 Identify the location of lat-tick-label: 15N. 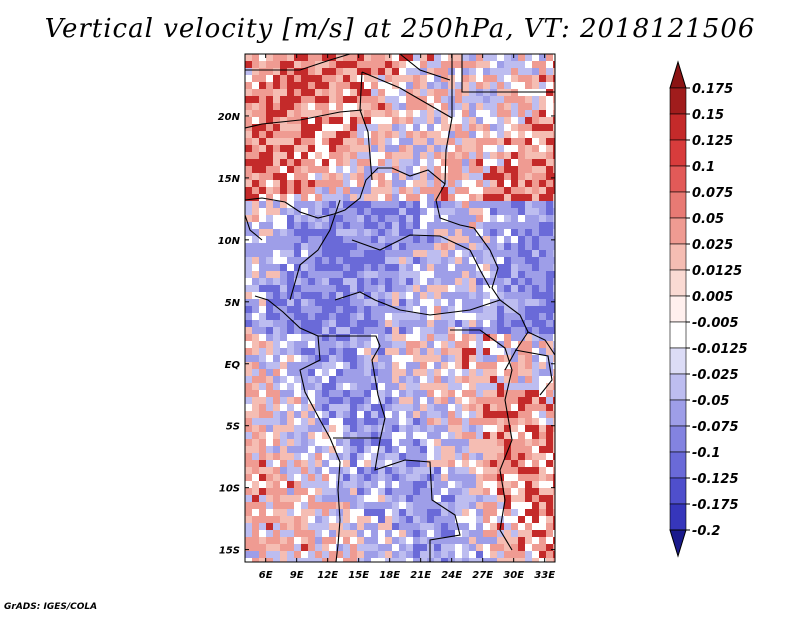
(229, 179).